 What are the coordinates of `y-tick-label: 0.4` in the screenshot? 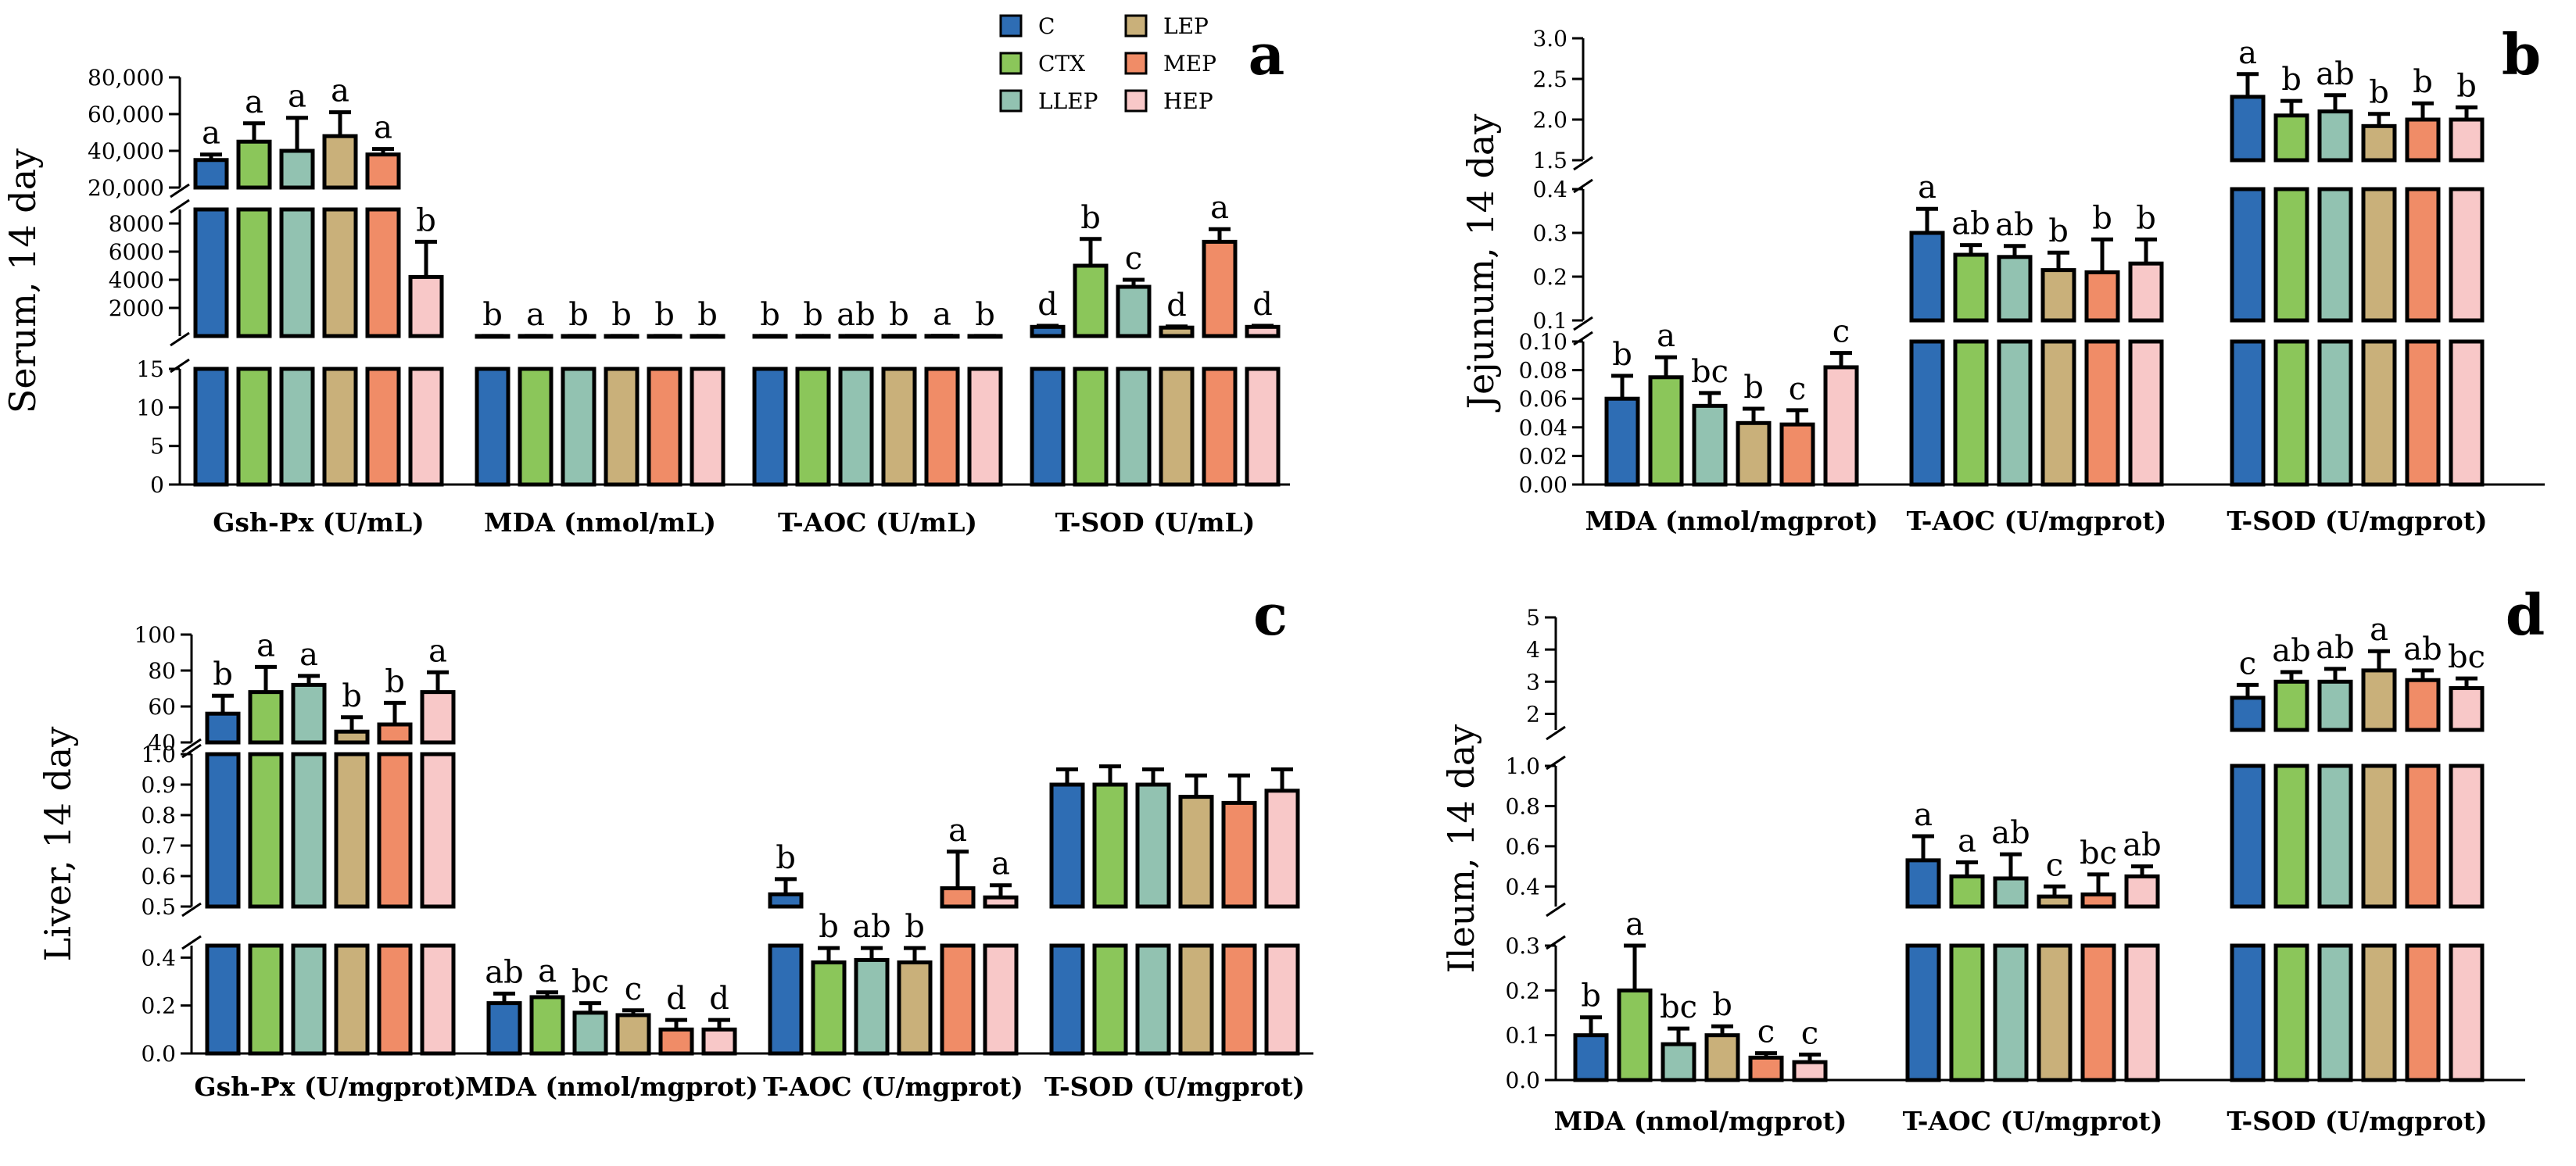 It's located at (1549, 189).